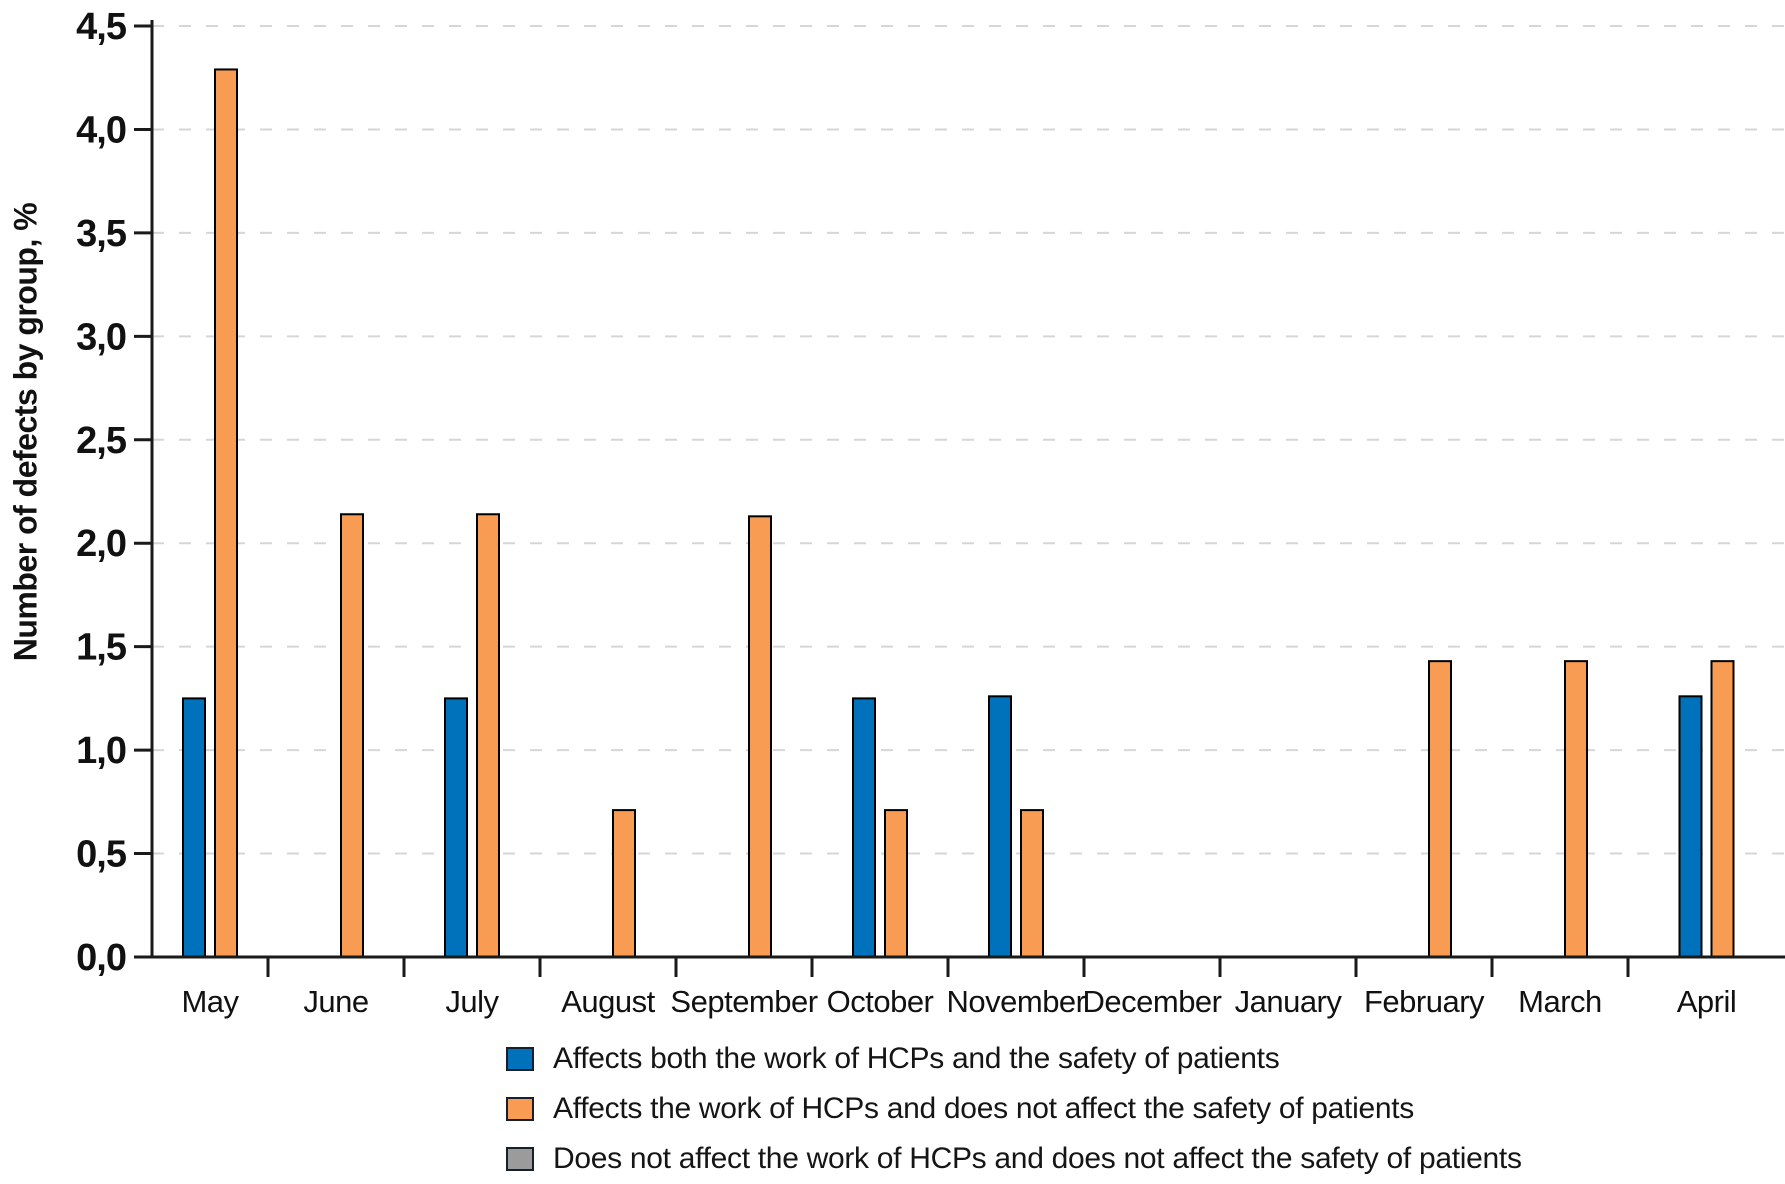 The width and height of the screenshot is (1785, 1184). Describe the element at coordinates (880, 1001) in the screenshot. I see `x-tick-label: October` at that location.